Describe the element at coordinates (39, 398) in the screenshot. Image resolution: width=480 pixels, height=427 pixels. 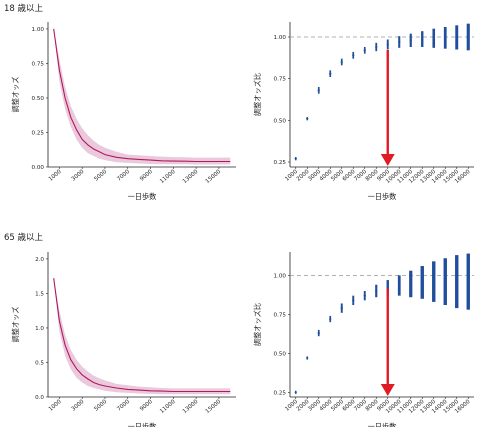
I see `y-tick-label: 0.0` at that location.